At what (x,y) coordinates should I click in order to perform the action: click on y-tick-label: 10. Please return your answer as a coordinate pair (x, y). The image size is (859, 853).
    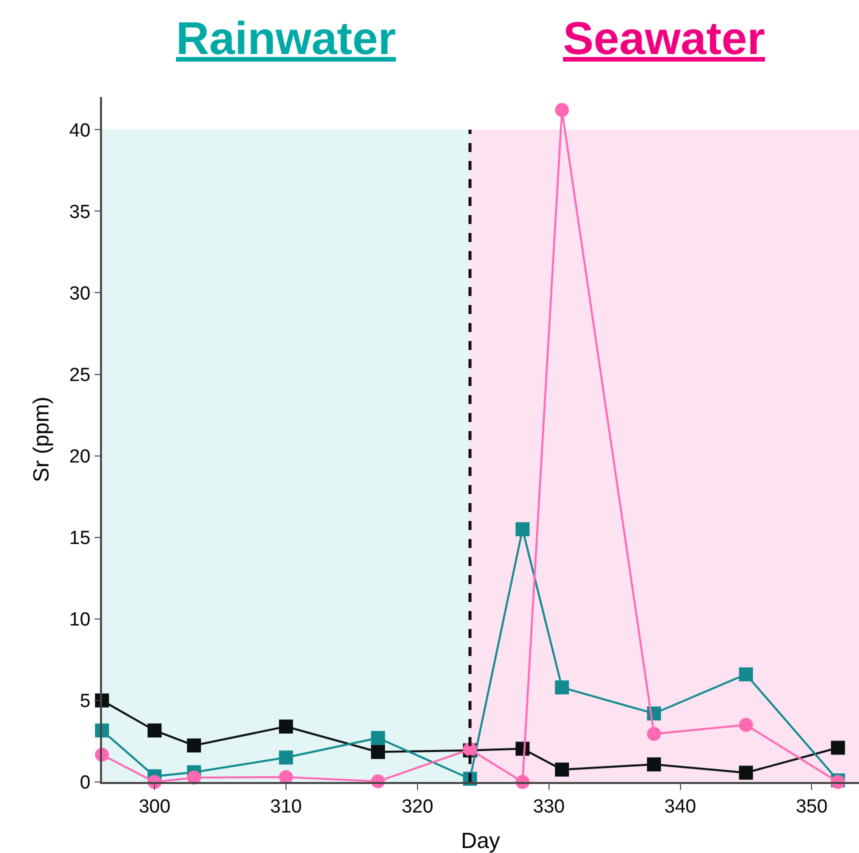
    Looking at the image, I should click on (79, 620).